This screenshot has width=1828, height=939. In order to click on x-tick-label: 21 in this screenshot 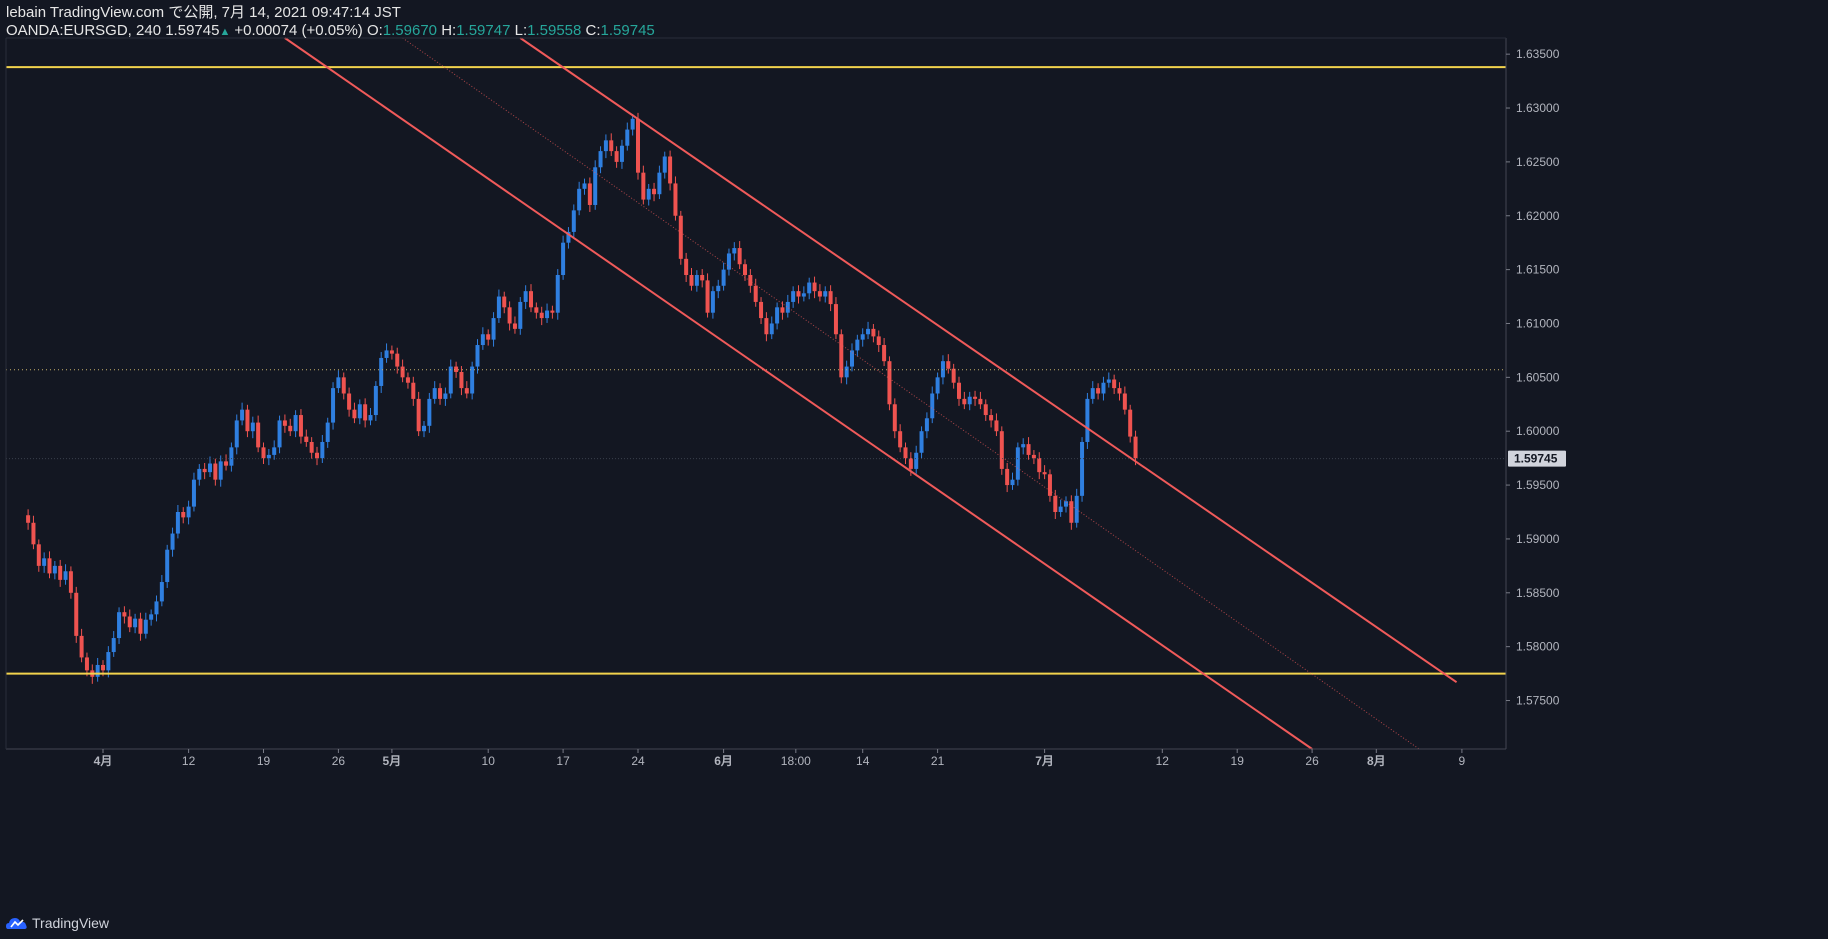, I will do `click(938, 761)`.